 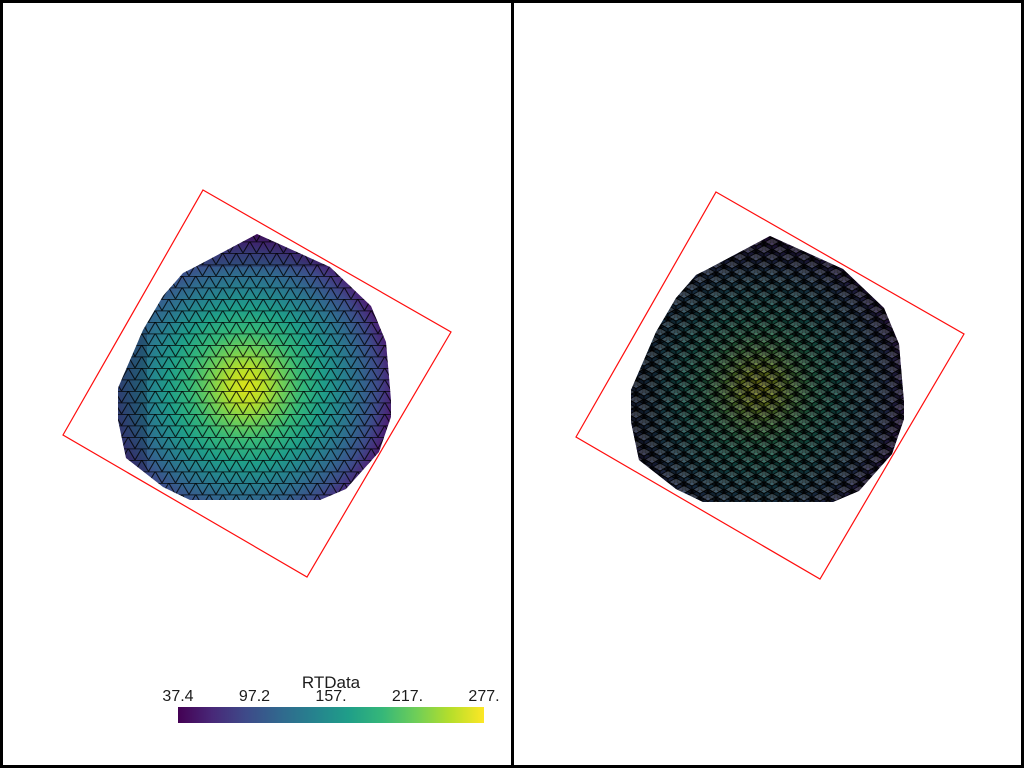 I want to click on scalar-bar-tick-label: 97.2, so click(x=254, y=696).